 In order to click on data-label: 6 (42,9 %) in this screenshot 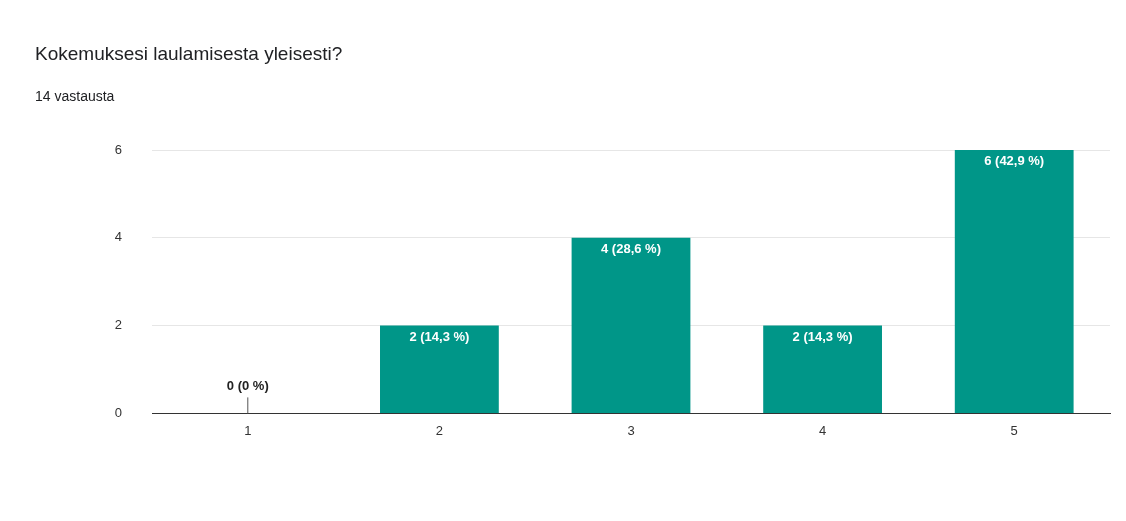, I will do `click(1014, 161)`.